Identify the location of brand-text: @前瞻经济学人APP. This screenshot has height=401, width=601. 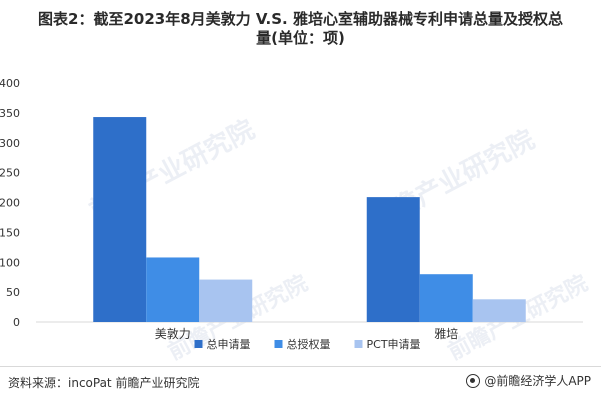
(537, 381).